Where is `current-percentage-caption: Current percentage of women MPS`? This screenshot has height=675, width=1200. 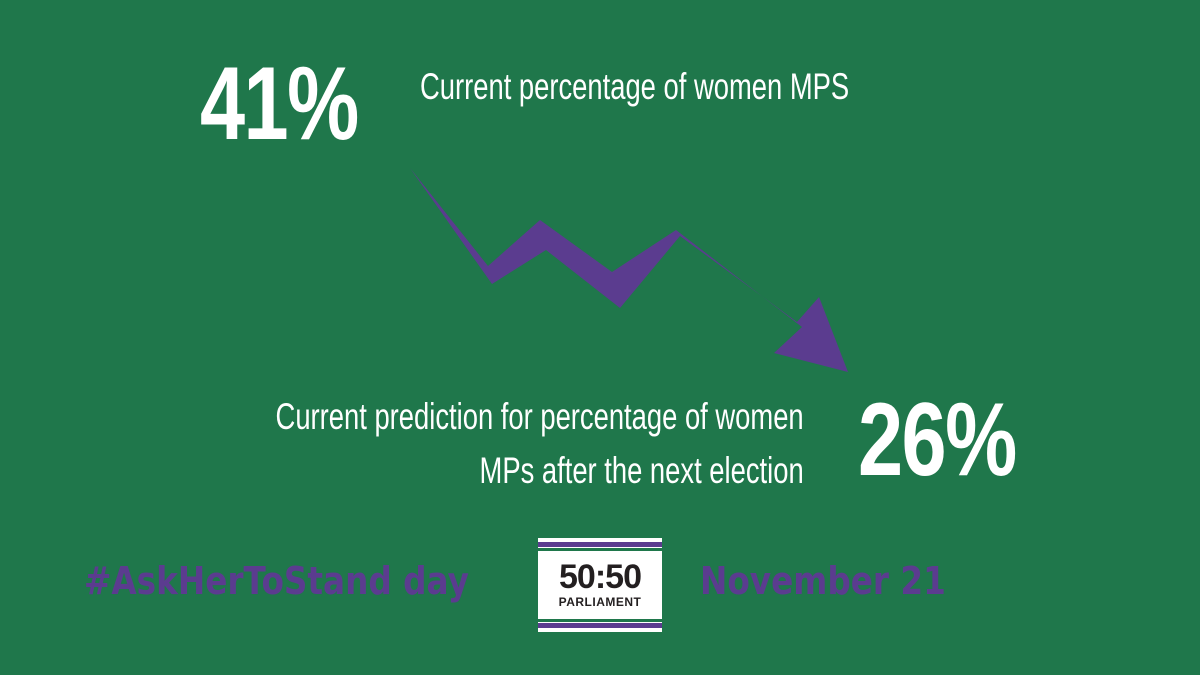
current-percentage-caption: Current percentage of women MPS is located at coordinates (635, 86).